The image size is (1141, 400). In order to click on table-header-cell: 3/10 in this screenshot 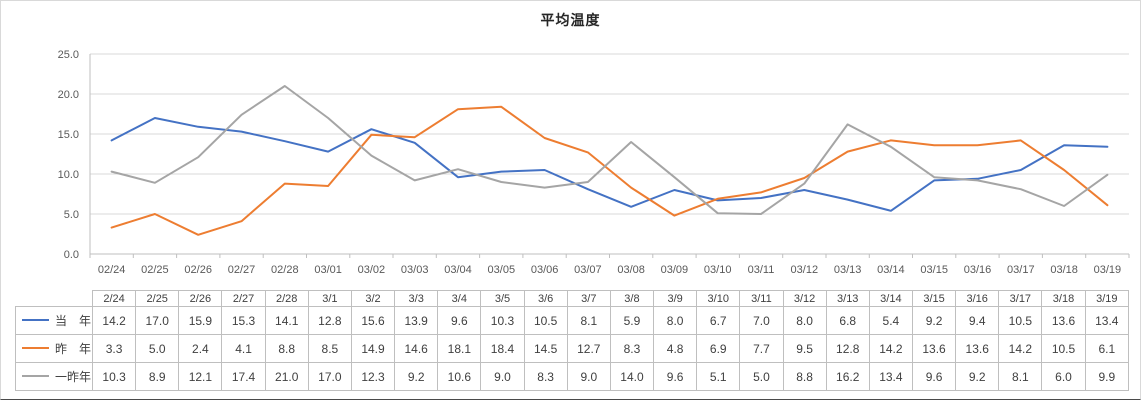, I will do `click(718, 298)`.